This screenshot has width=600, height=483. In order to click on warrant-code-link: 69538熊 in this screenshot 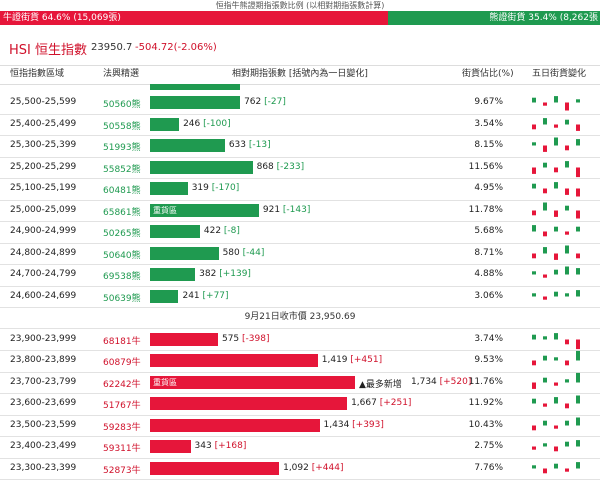, I will do `click(122, 277)`.